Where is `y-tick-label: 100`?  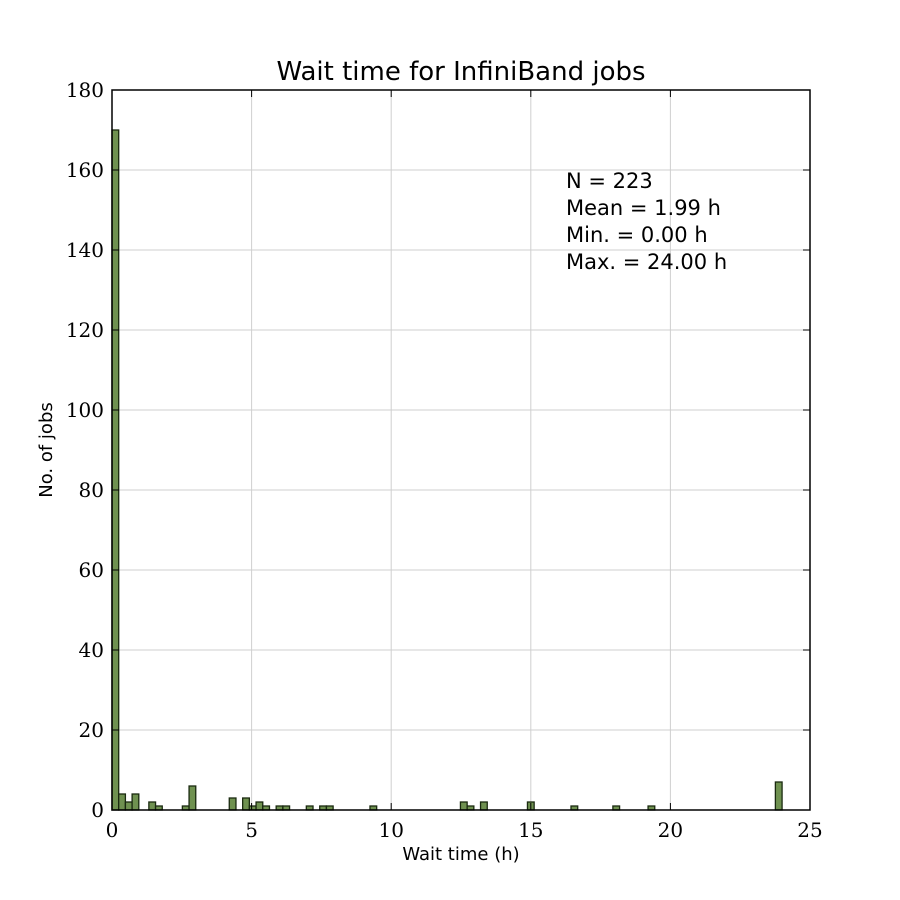 y-tick-label: 100 is located at coordinates (85, 410).